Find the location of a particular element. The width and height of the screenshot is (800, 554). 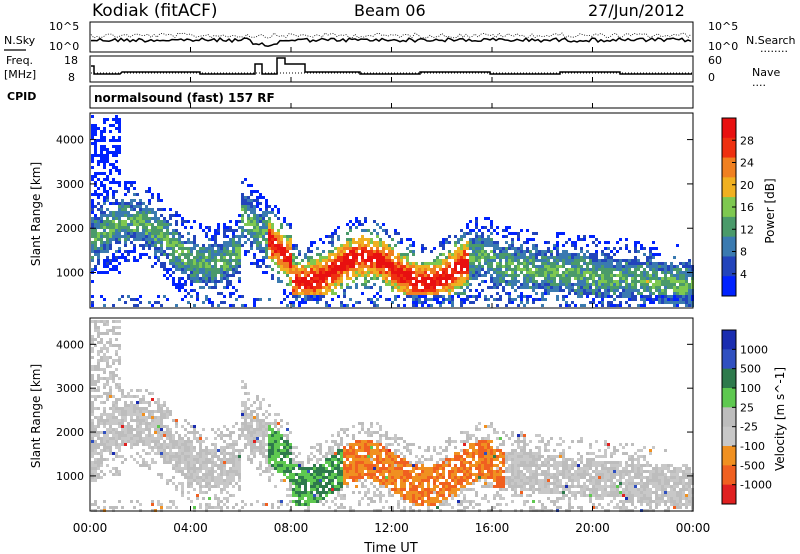

power-colorbar-label: 28 is located at coordinates (747, 140).